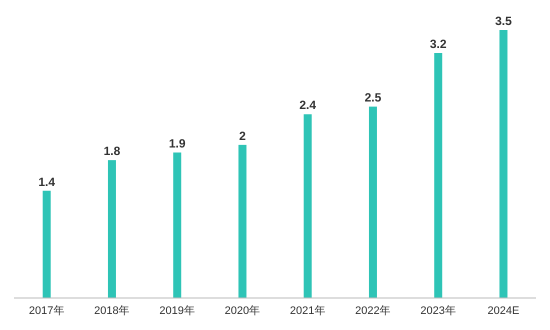  Describe the element at coordinates (307, 105) in the screenshot. I see `data-label: 2.4` at that location.